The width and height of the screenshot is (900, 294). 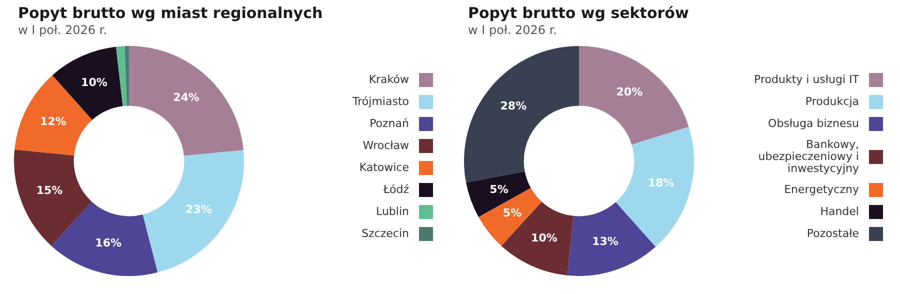 I want to click on data-label: 20%, so click(x=629, y=91).